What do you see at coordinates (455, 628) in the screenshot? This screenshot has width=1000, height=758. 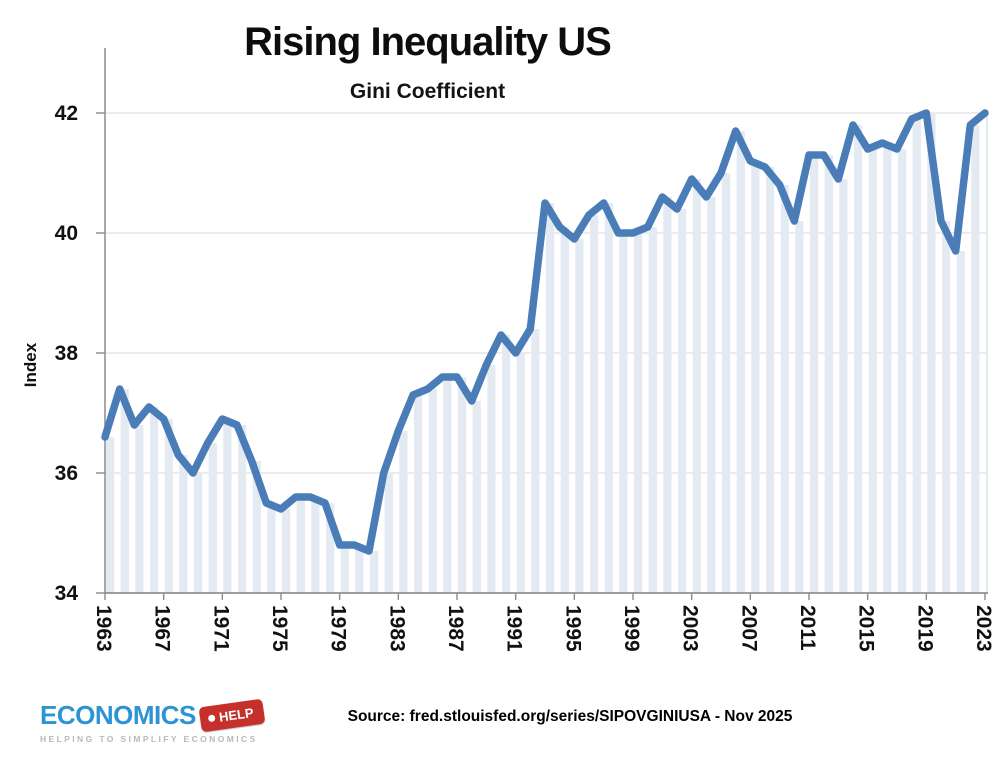 I see `x-axis-label: 1987` at bounding box center [455, 628].